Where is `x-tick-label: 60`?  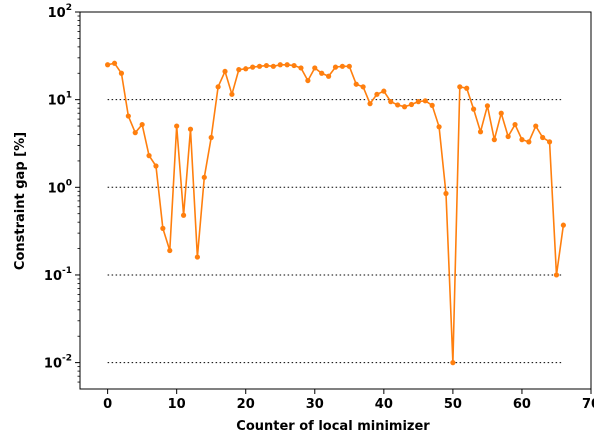
x-tick-label: 60 is located at coordinates (522, 404).